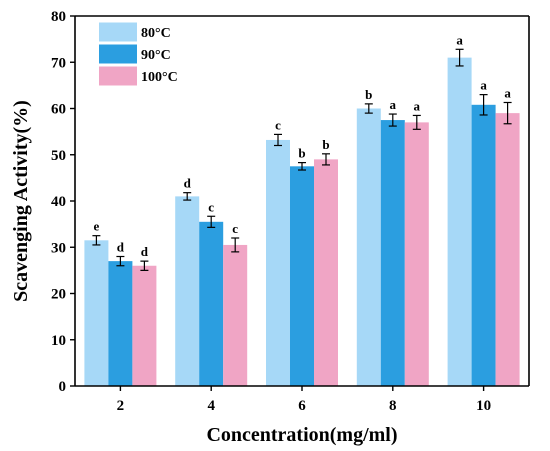  I want to click on legend-label: 90°C, so click(156, 55).